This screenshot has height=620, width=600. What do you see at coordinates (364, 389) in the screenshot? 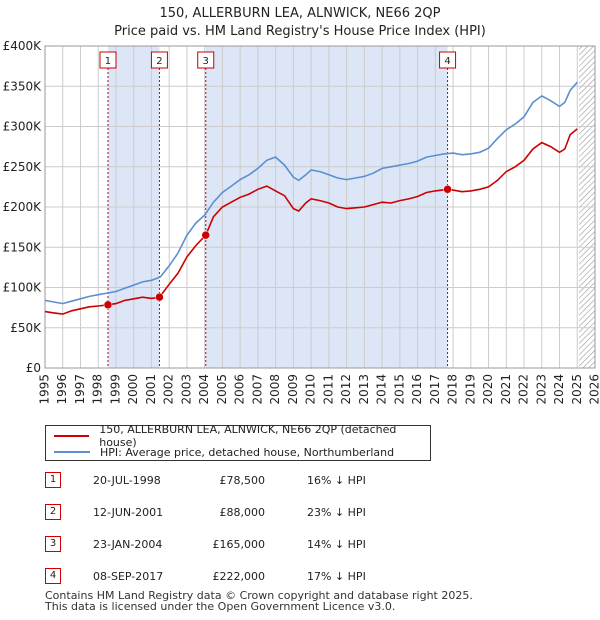
I see `x-tick-label: 2013` at bounding box center [364, 389].